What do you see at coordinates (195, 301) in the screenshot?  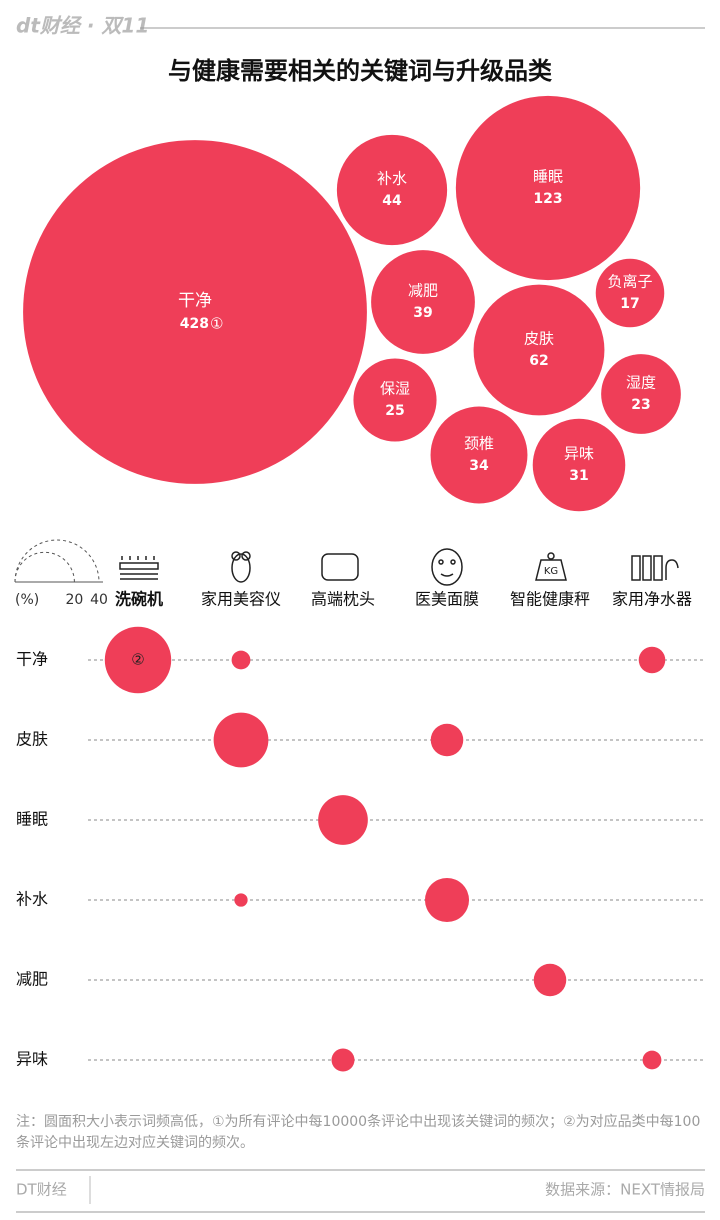 I see `bubble-label: 干净` at bounding box center [195, 301].